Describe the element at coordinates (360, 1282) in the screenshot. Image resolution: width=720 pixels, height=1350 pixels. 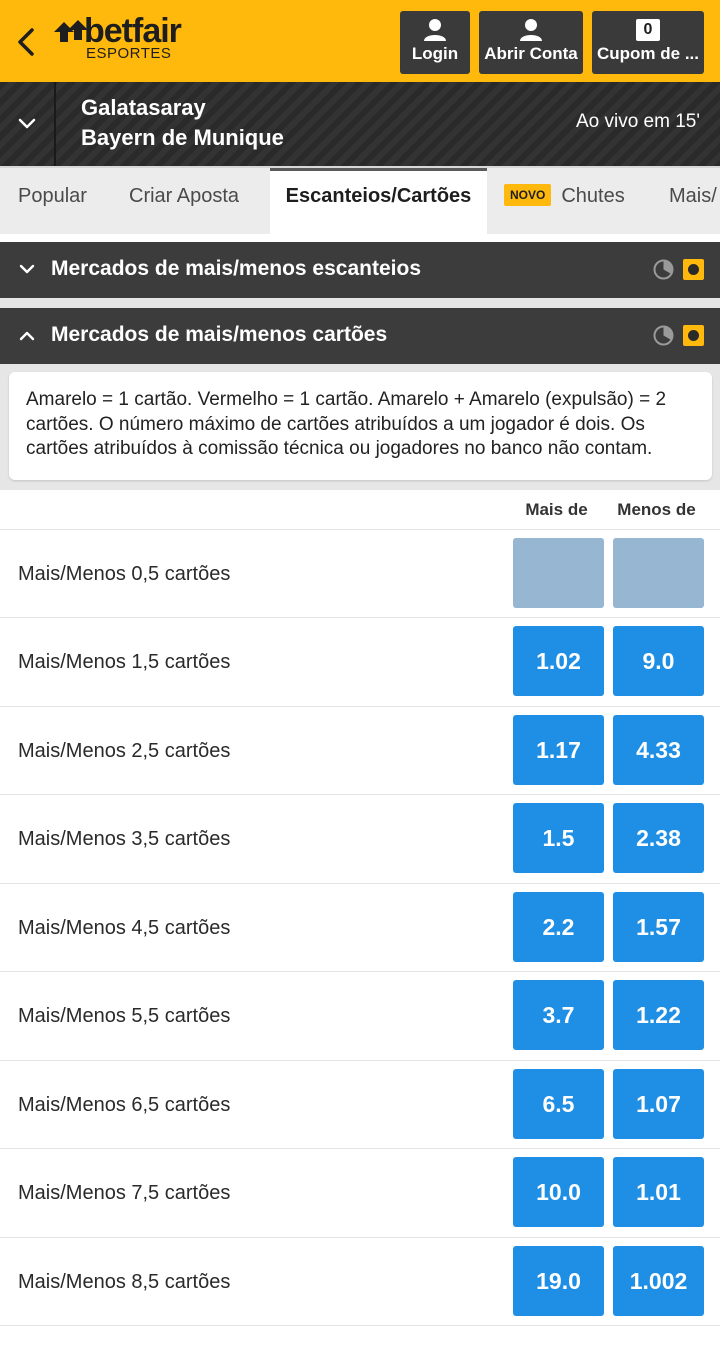
I see `market-row: Mais/Menos 8,5 cartões 19.0 1.002` at that location.